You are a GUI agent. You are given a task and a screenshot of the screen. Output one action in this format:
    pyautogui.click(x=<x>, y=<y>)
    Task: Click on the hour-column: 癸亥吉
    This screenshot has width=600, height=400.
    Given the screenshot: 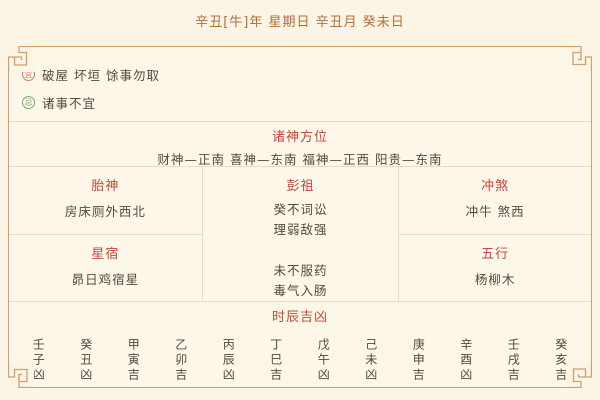 What is the action you would take?
    pyautogui.click(x=560, y=360)
    